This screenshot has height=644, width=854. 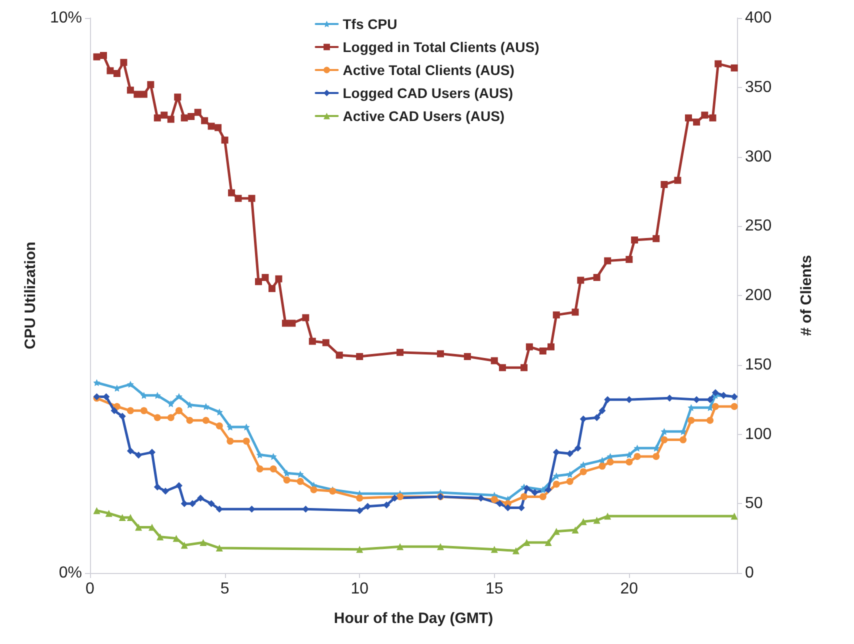 I want to click on x-tick-label: 0, so click(x=90, y=589).